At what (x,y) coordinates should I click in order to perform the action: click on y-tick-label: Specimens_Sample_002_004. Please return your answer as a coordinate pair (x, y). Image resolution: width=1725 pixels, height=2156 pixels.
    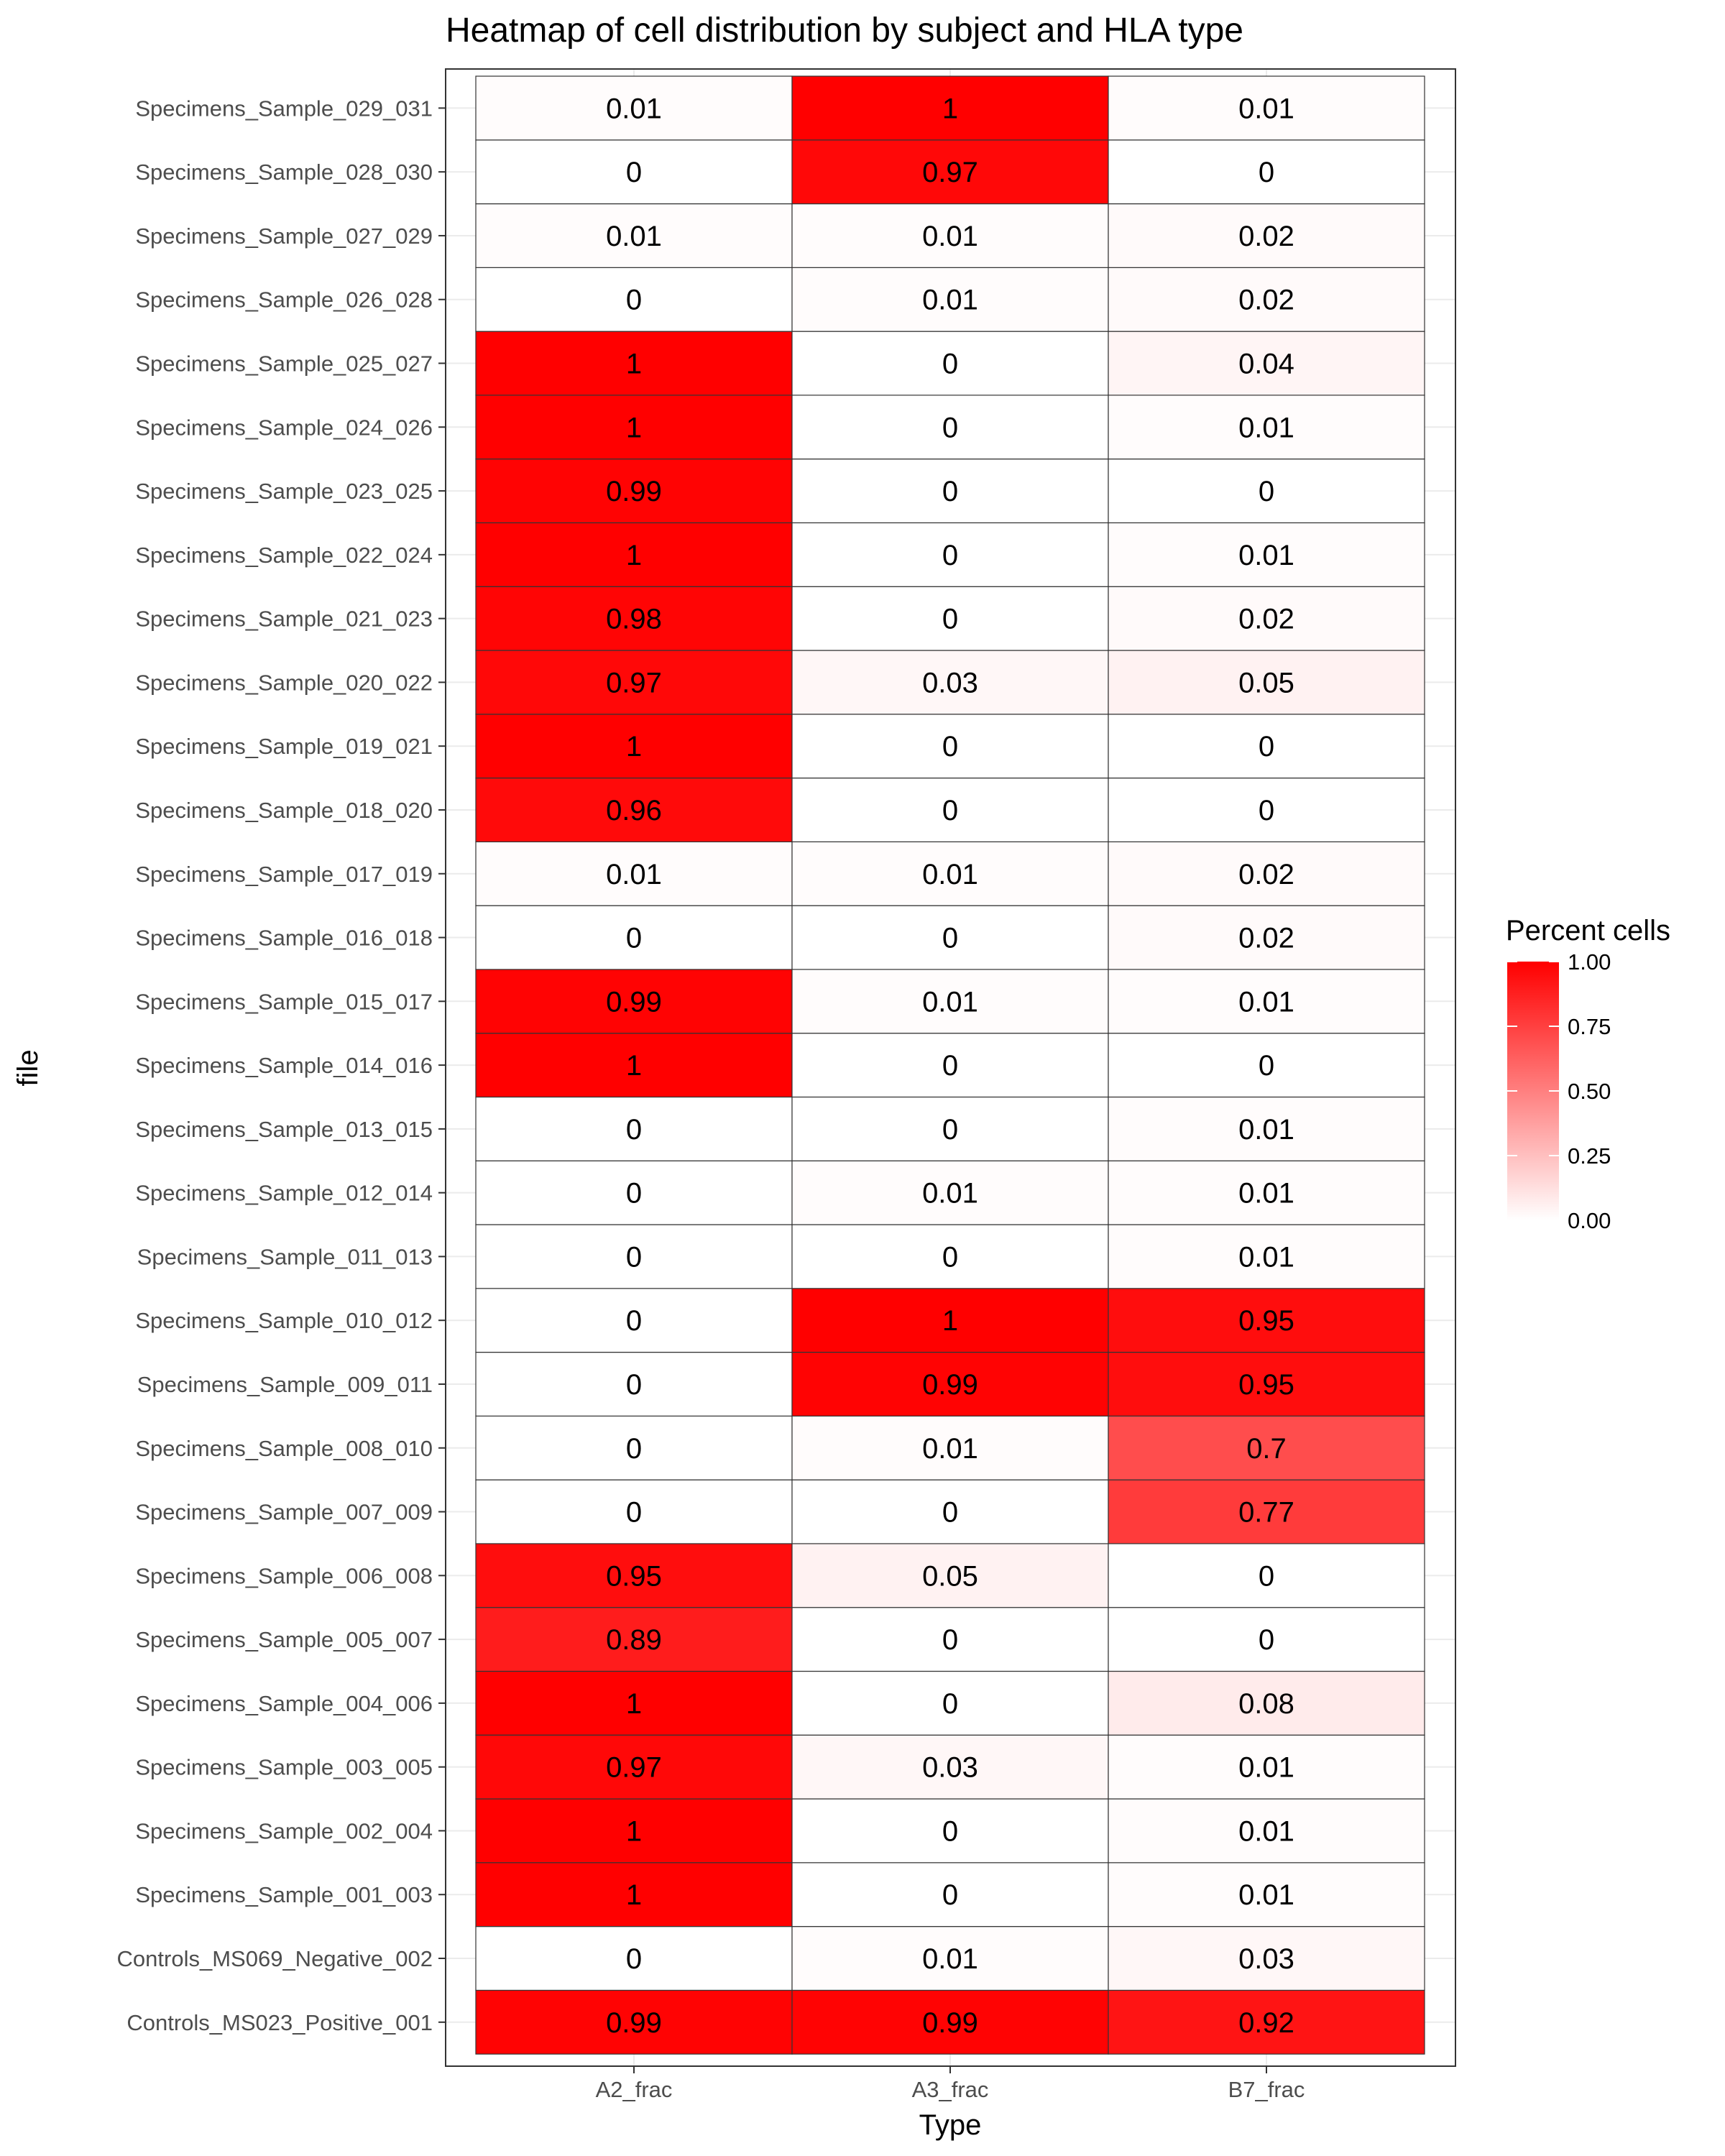
    Looking at the image, I should click on (284, 1831).